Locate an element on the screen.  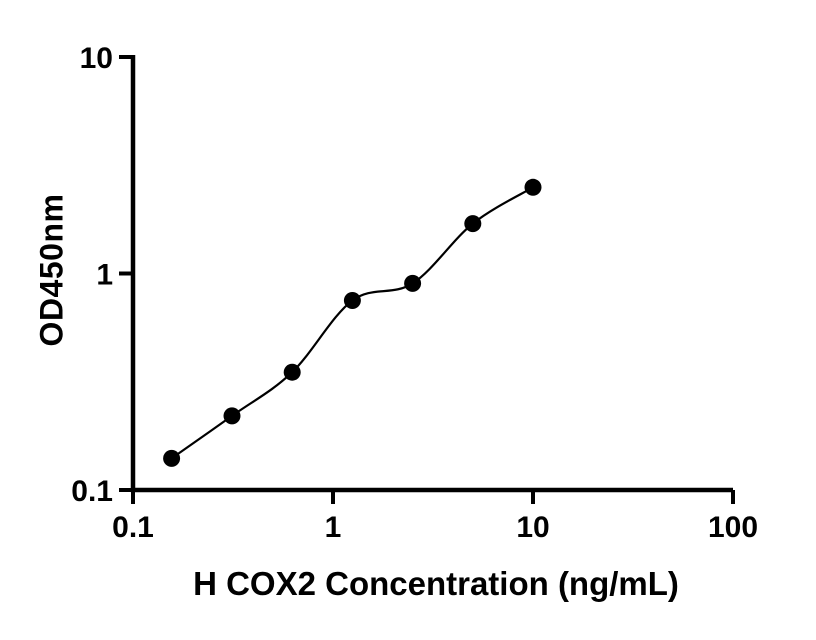
x-axis-title: H COX2 Concentration (ng/mL) is located at coordinates (436, 583).